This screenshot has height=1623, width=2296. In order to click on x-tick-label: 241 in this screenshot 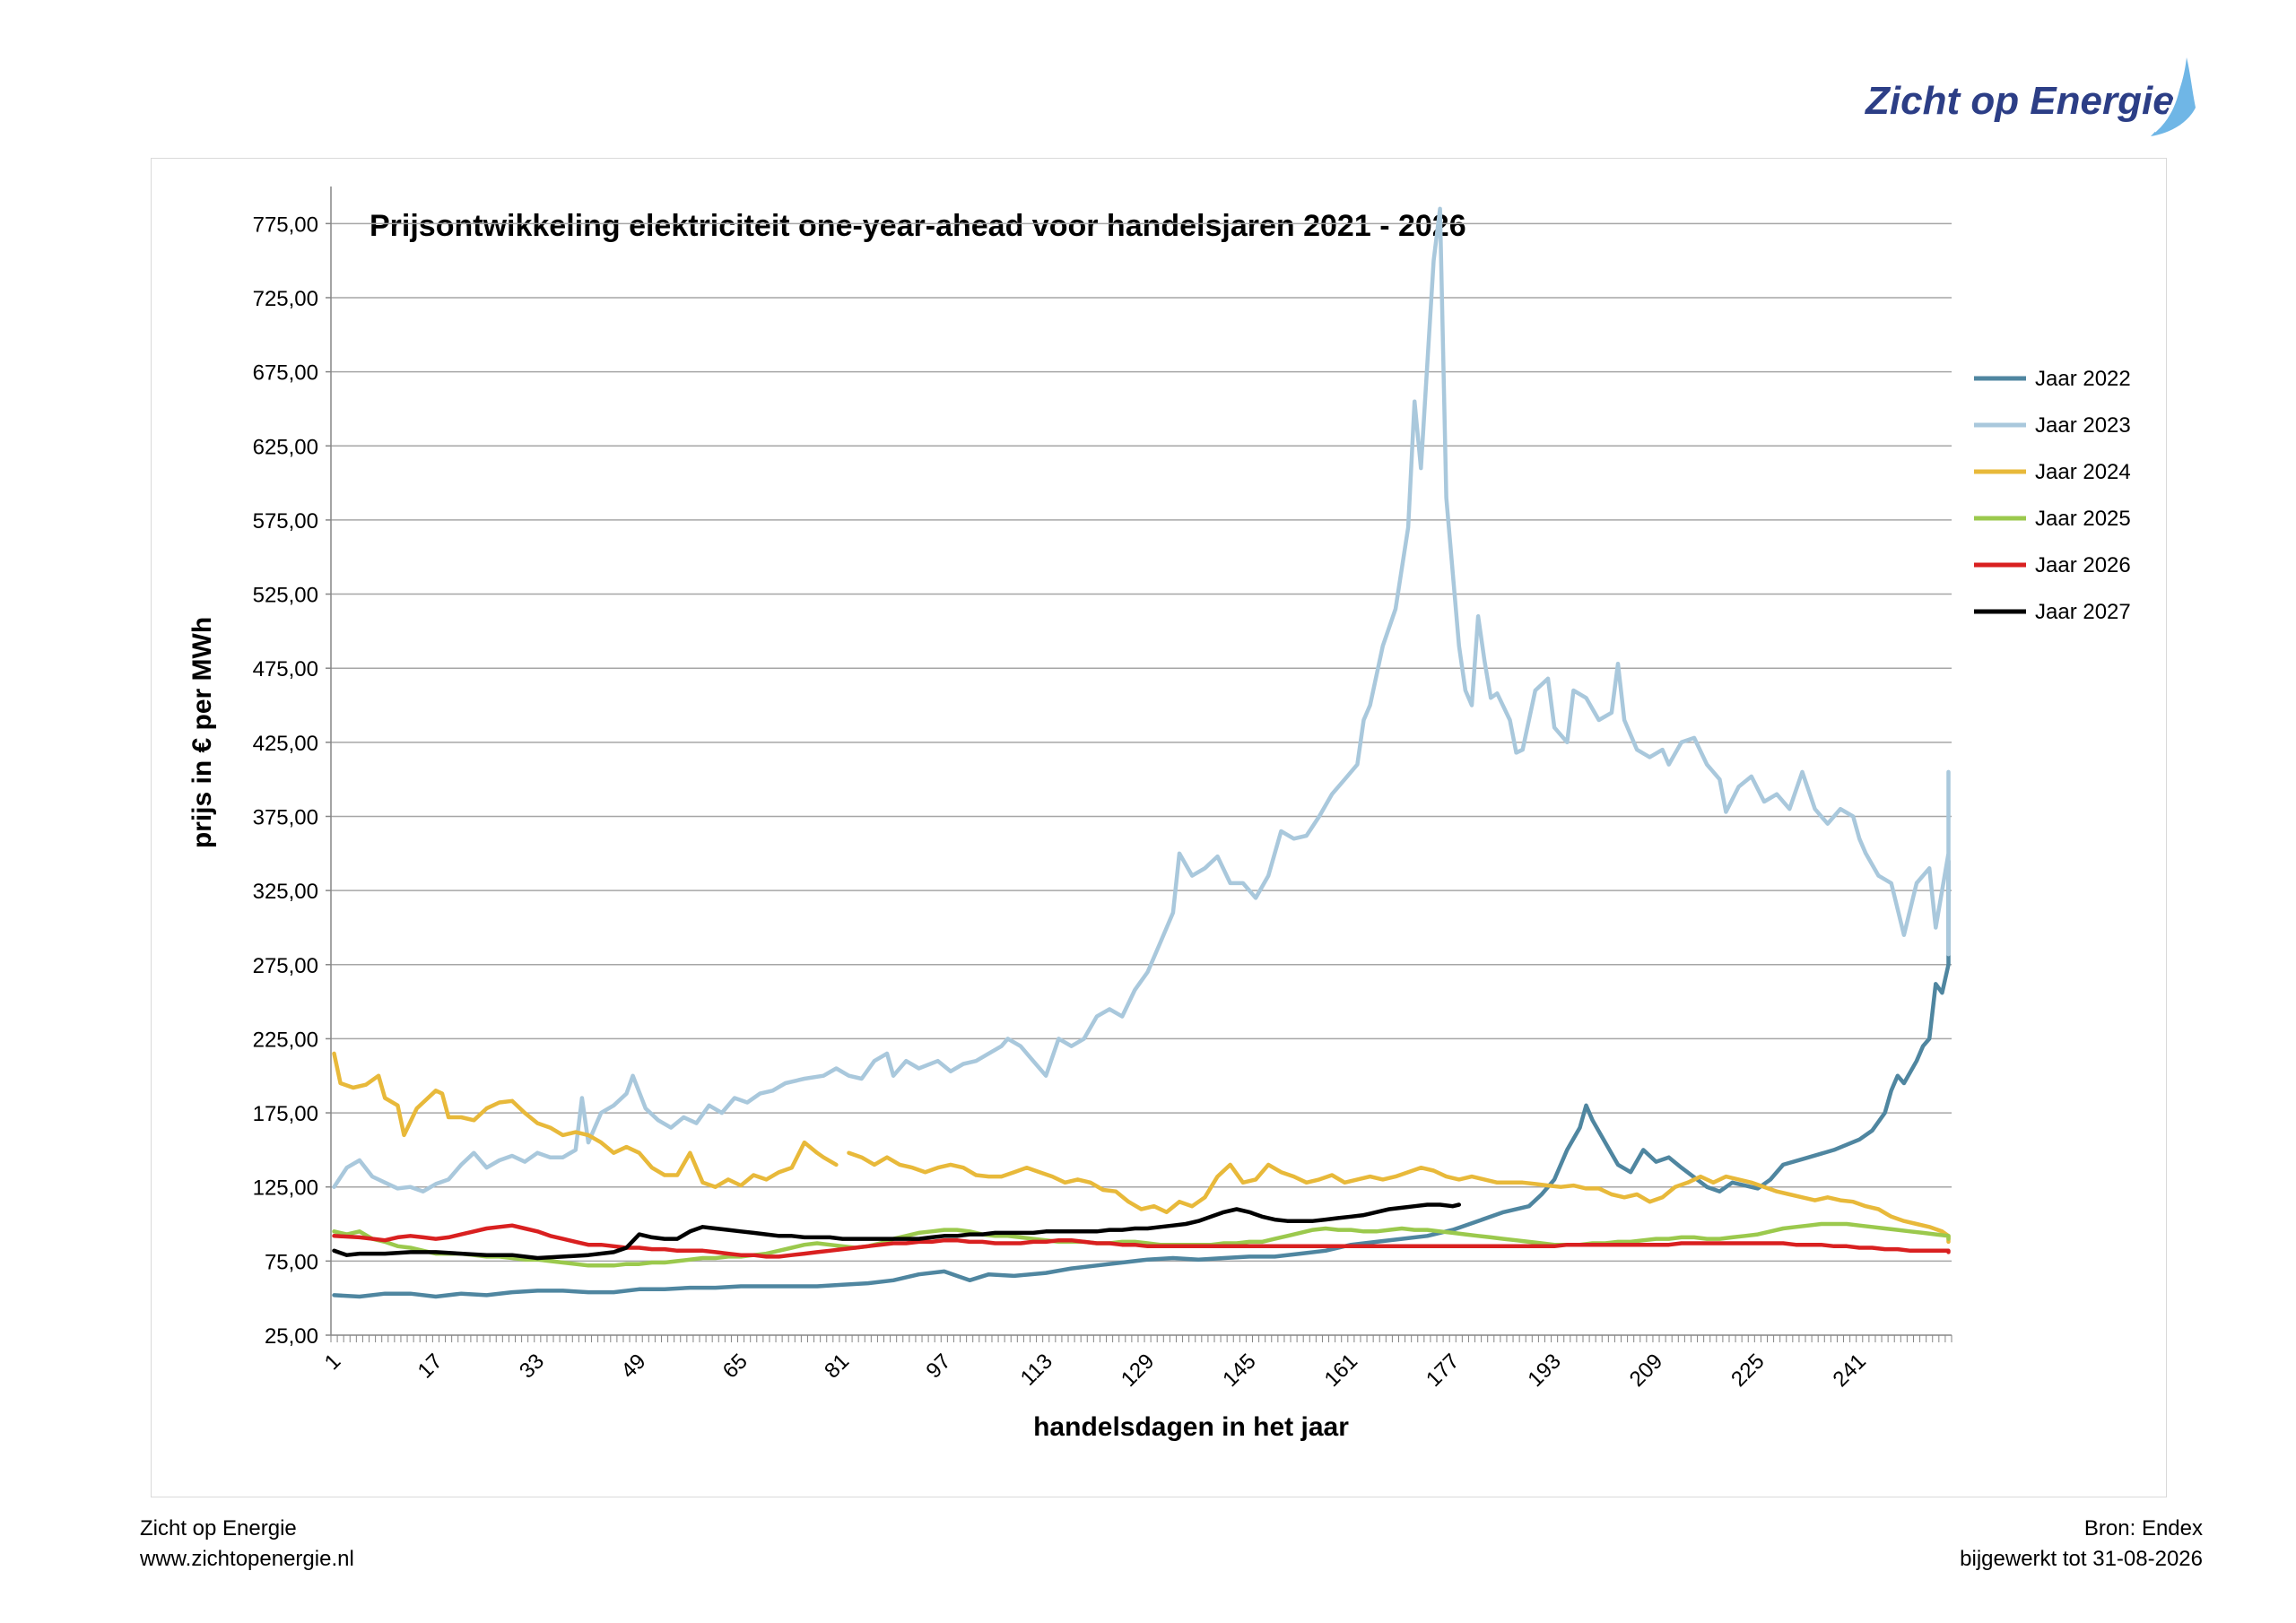, I will do `click(1850, 1371)`.